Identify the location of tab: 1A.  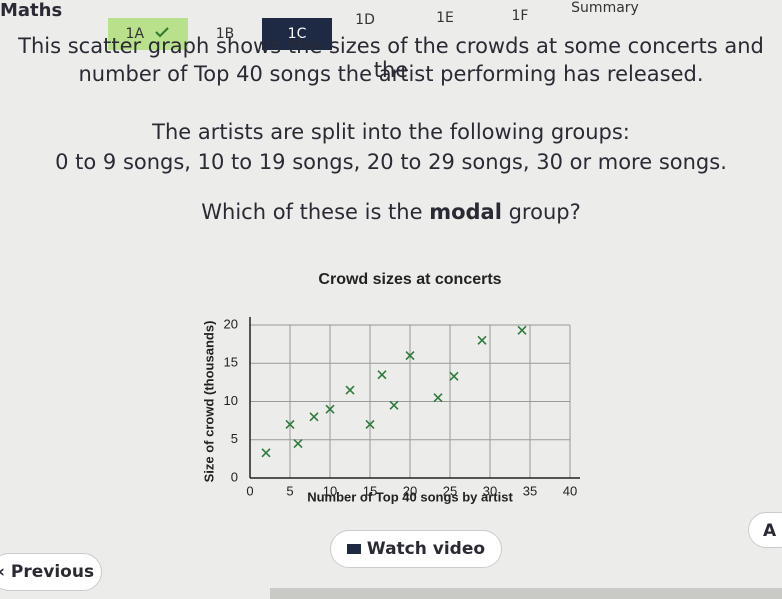
(148, 34).